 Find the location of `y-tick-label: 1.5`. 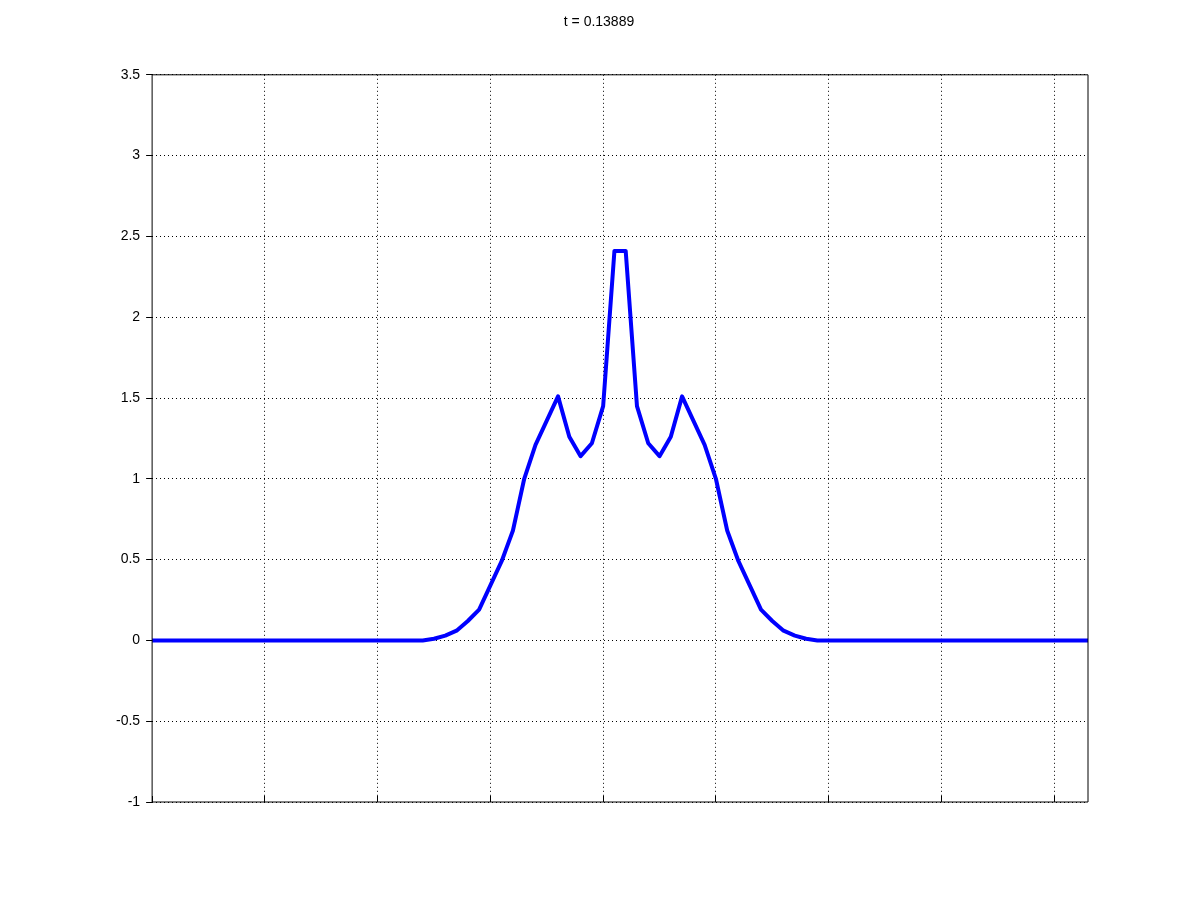

y-tick-label: 1.5 is located at coordinates (130, 396).